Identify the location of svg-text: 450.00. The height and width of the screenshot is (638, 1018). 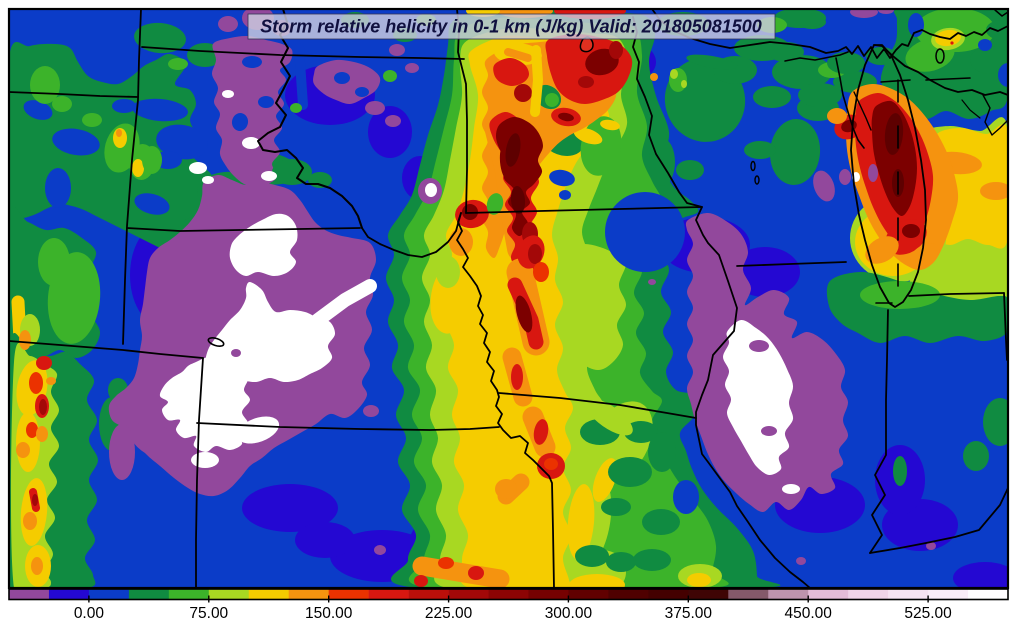
(808, 613).